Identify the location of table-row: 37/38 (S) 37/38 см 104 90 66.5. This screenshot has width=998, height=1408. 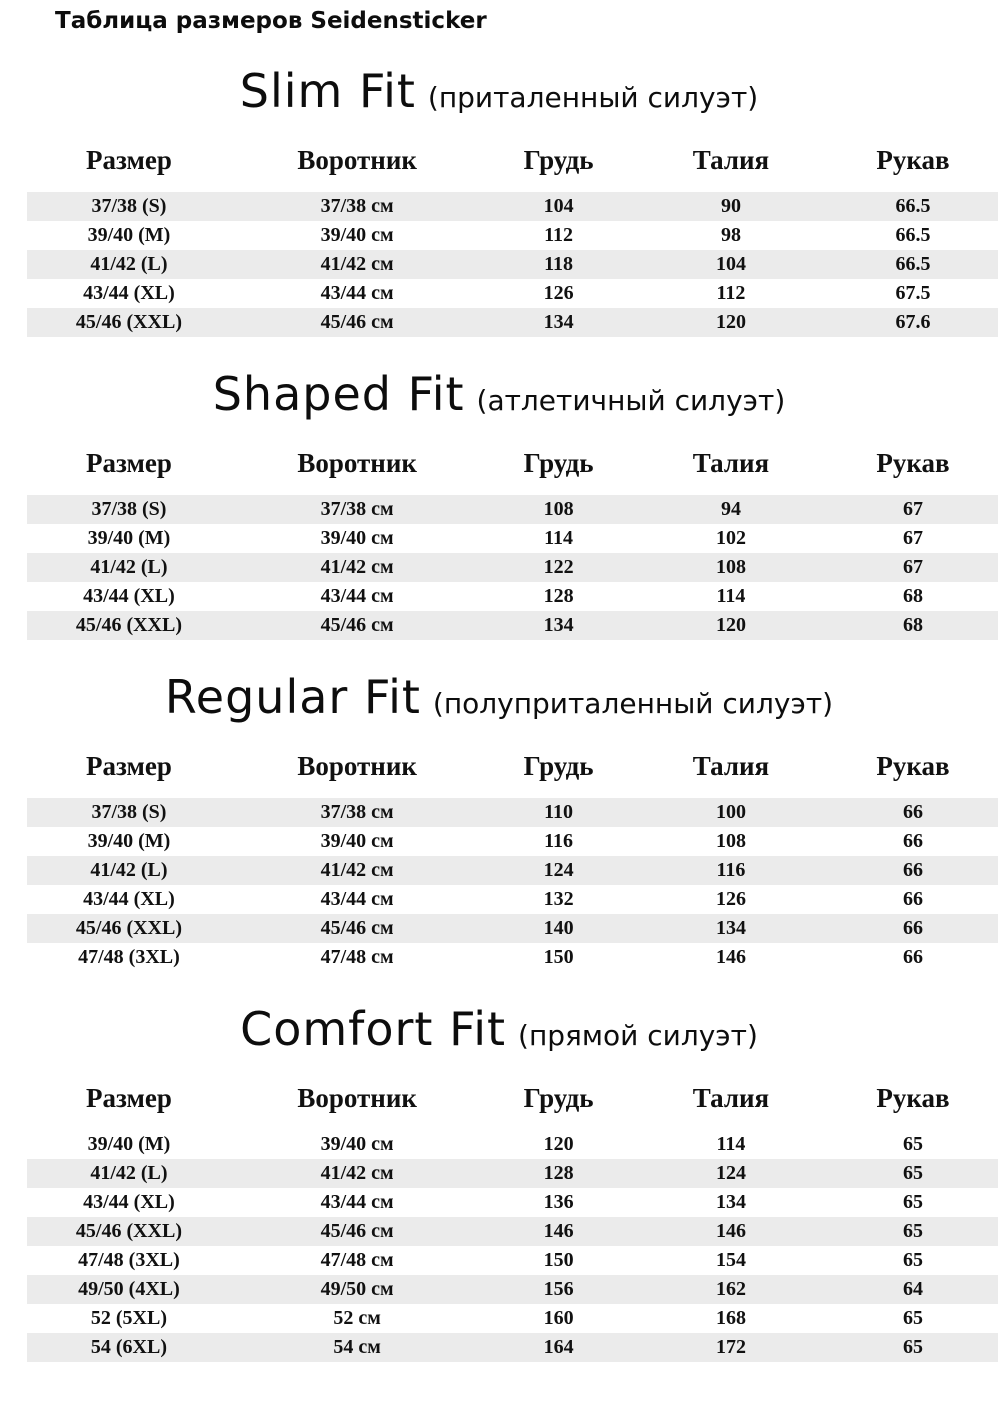
(512, 206).